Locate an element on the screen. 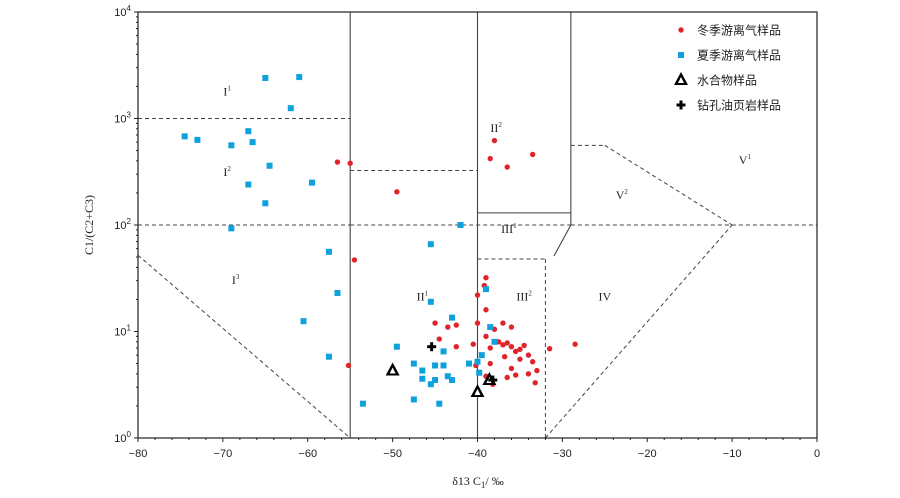 The image size is (900, 498). x-tick-label: −10 is located at coordinates (732, 454).